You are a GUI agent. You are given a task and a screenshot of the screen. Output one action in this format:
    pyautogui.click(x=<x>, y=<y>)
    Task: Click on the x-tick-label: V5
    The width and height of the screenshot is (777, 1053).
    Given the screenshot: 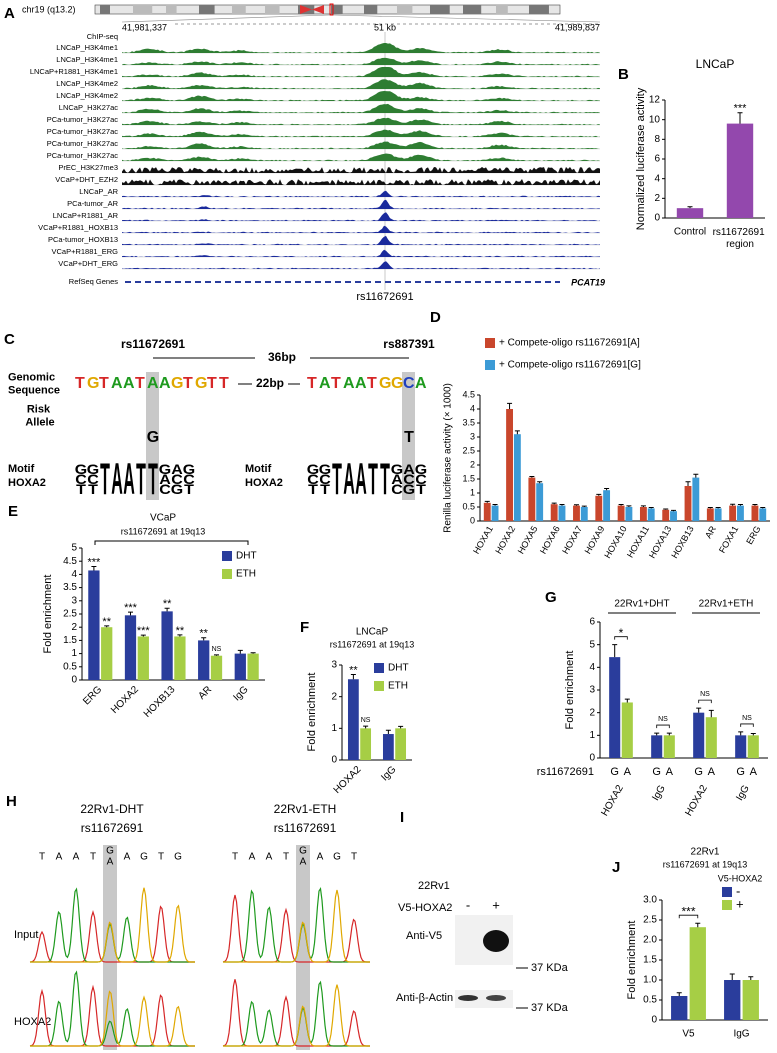 What is the action you would take?
    pyautogui.click(x=688, y=1034)
    